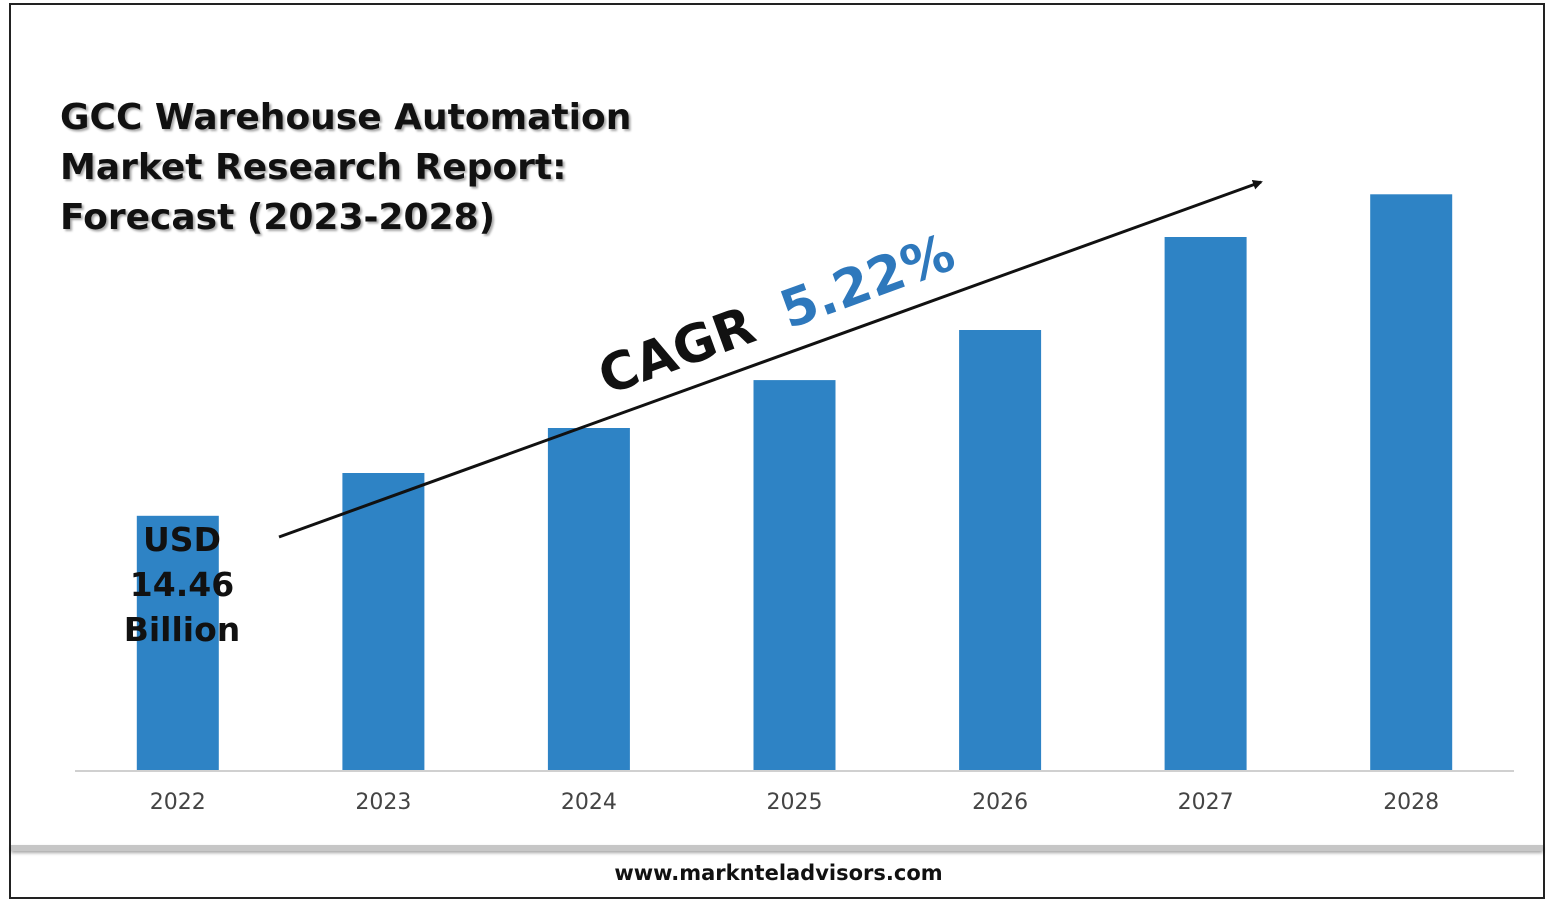 The width and height of the screenshot is (1557, 906). I want to click on x-tick-labels: 2022 2023 2024 2025 2026 2027 2028, so click(794, 802).